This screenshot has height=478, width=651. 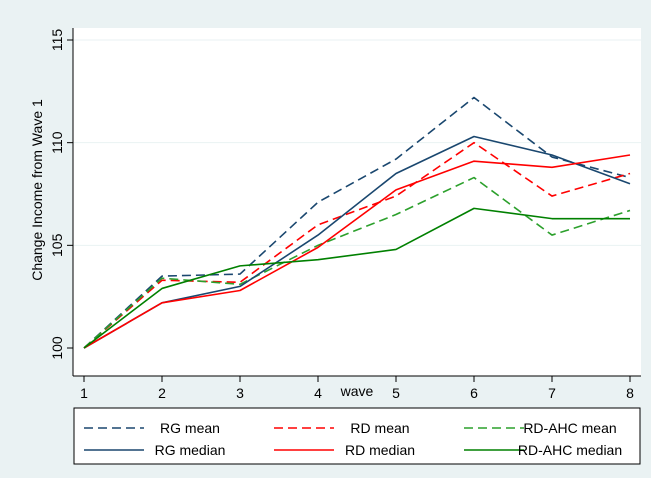 I want to click on x-tick-label: 6, so click(x=474, y=393).